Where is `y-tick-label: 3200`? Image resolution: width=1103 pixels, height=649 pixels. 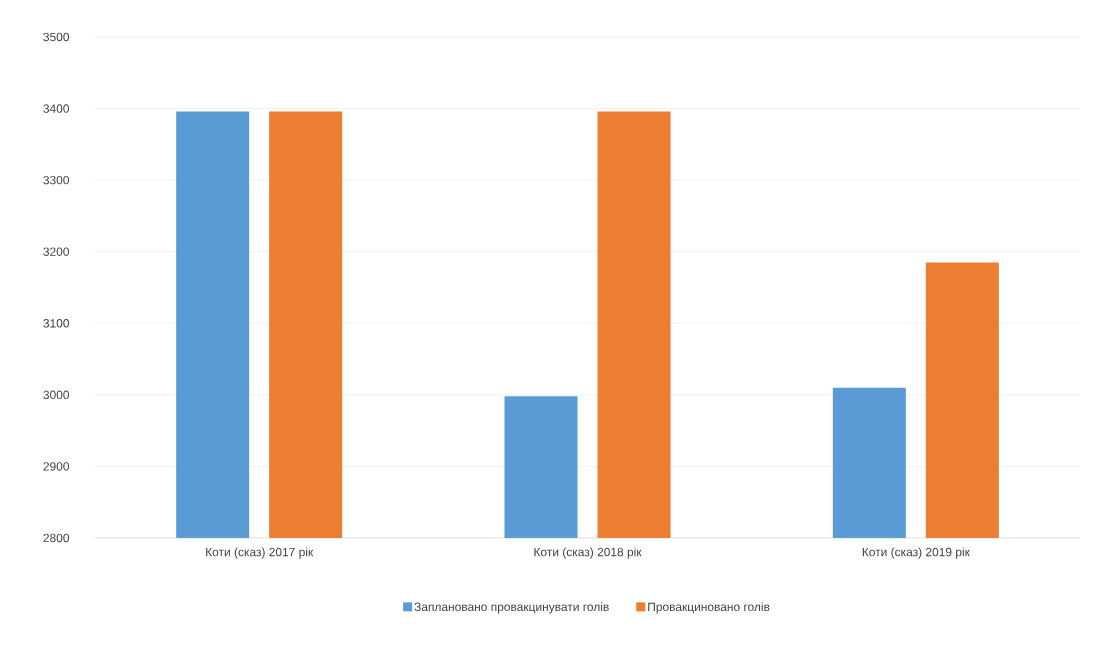
y-tick-label: 3200 is located at coordinates (56, 251).